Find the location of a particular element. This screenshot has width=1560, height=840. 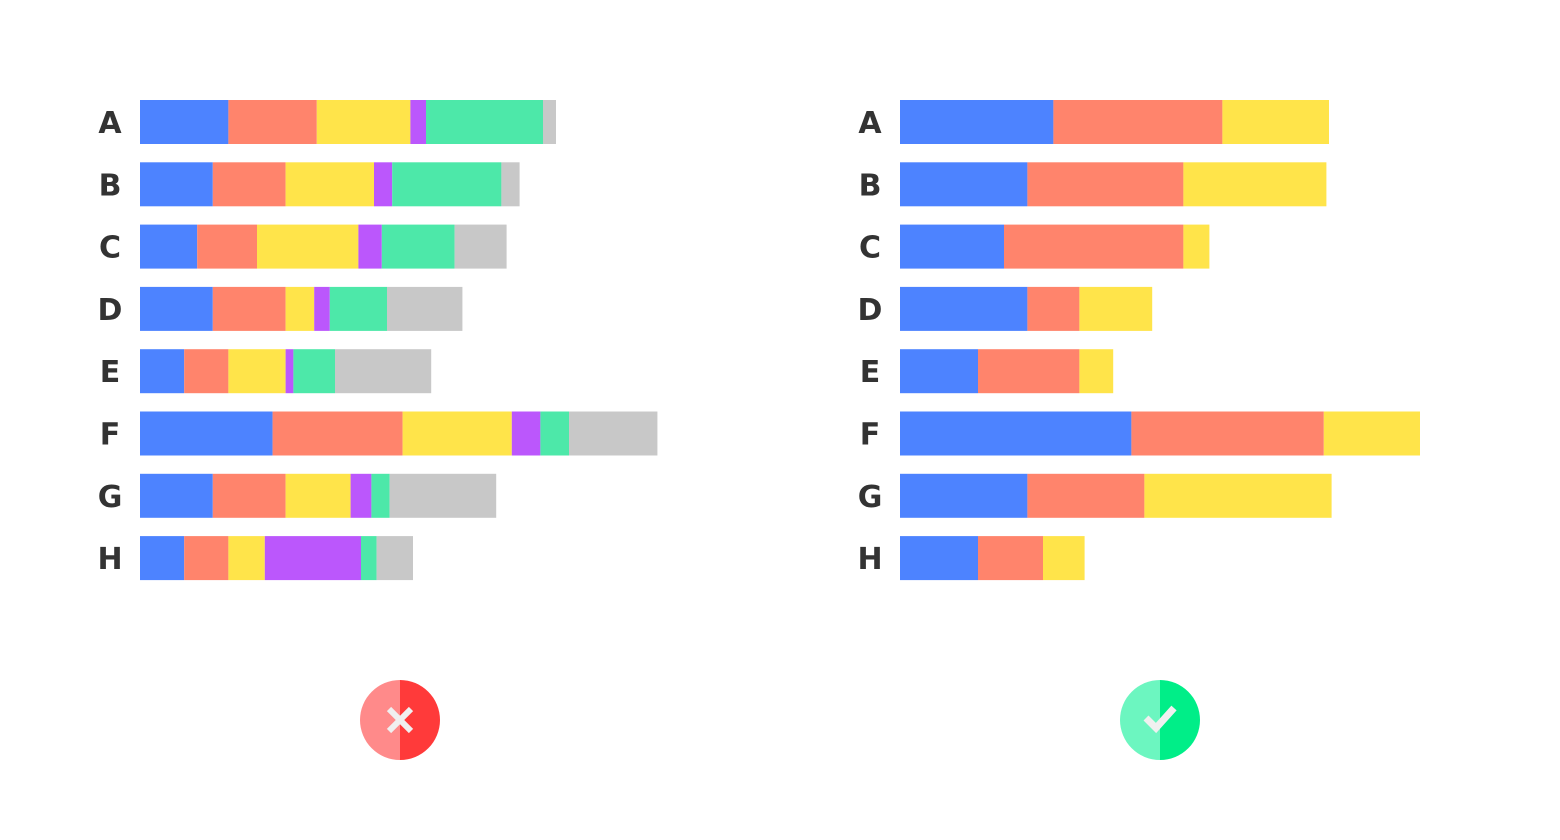

good-example-badge is located at coordinates (1160, 720).